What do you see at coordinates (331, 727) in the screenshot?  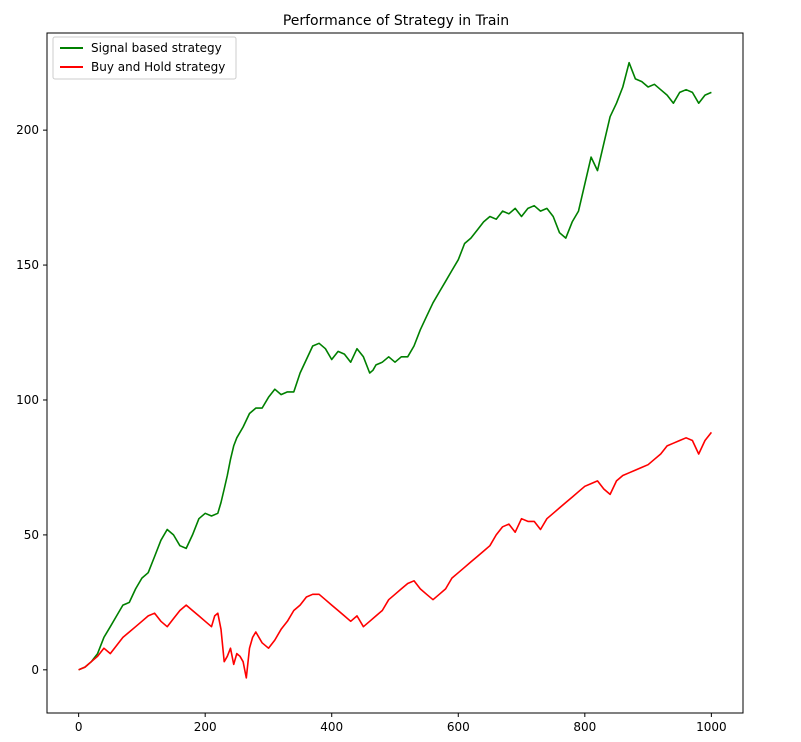 I see `x-tick-label: 400` at bounding box center [331, 727].